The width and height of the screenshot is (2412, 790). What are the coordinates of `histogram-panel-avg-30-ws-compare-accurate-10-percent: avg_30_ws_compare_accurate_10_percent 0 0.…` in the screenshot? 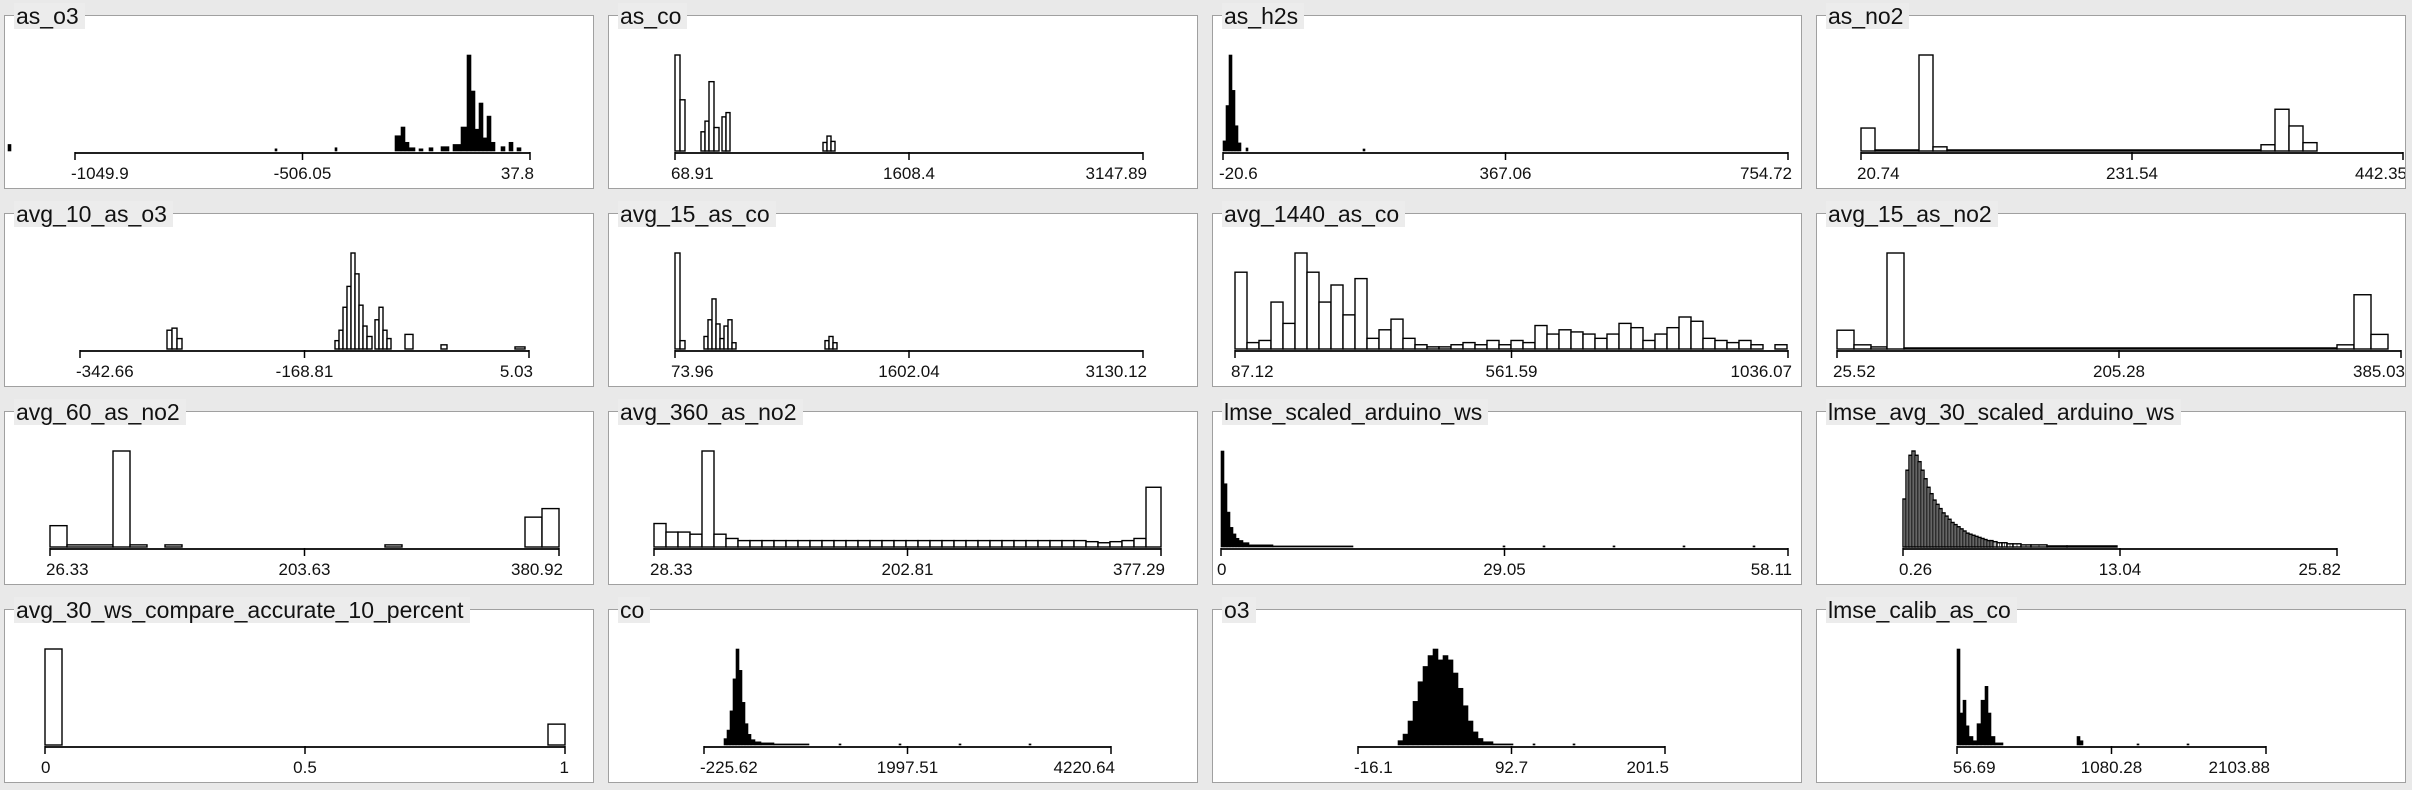 It's located at (297, 690).